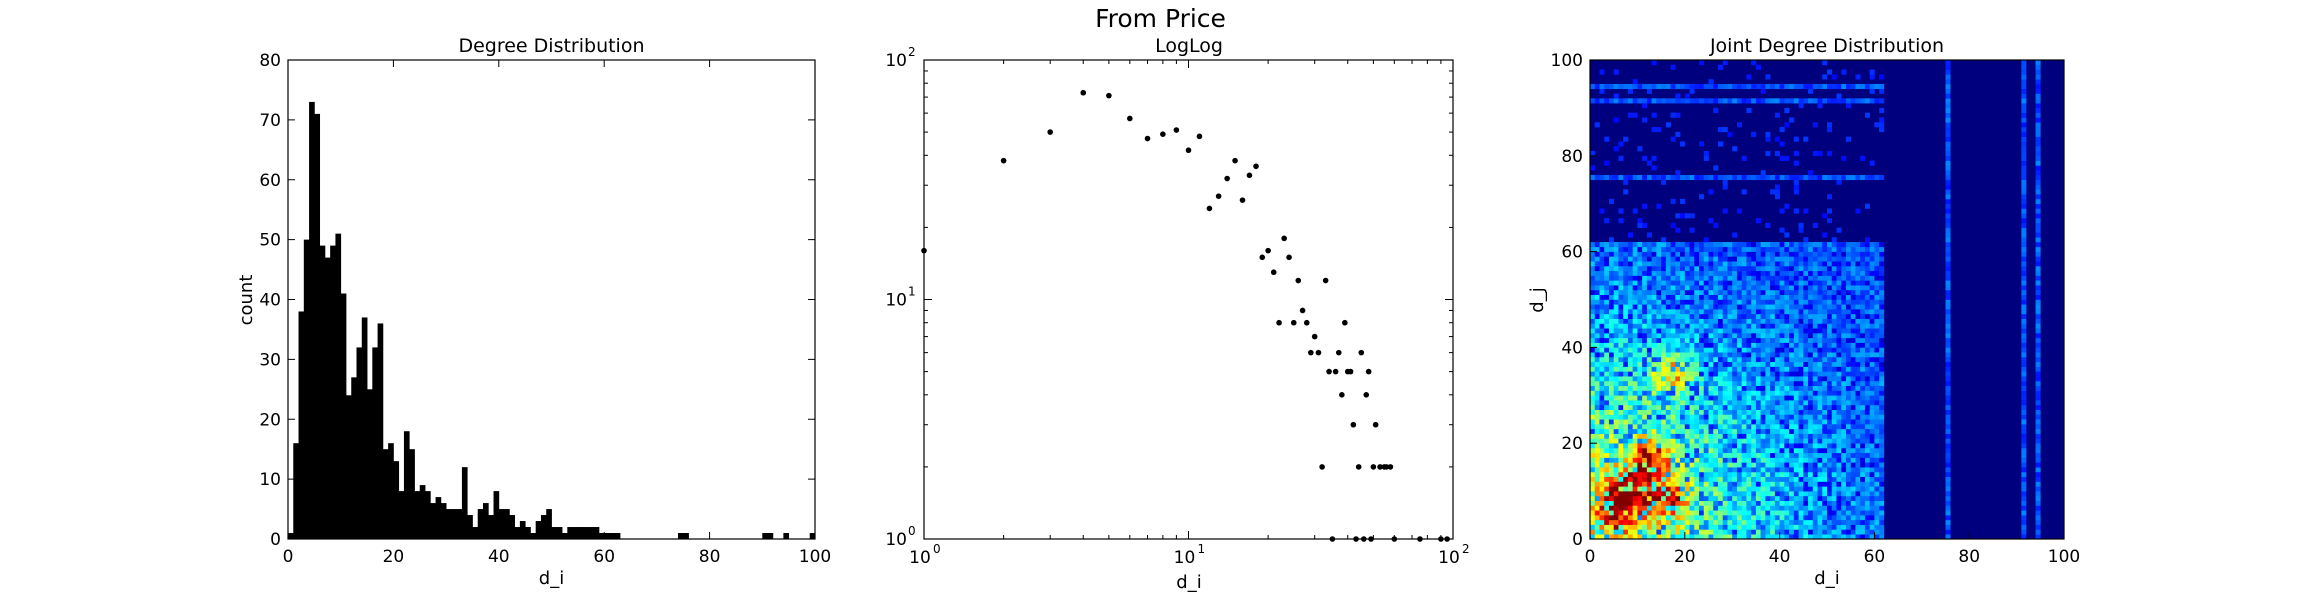 This screenshot has width=2321, height=600. I want to click on loglog-x-label: d_i, so click(1188, 582).